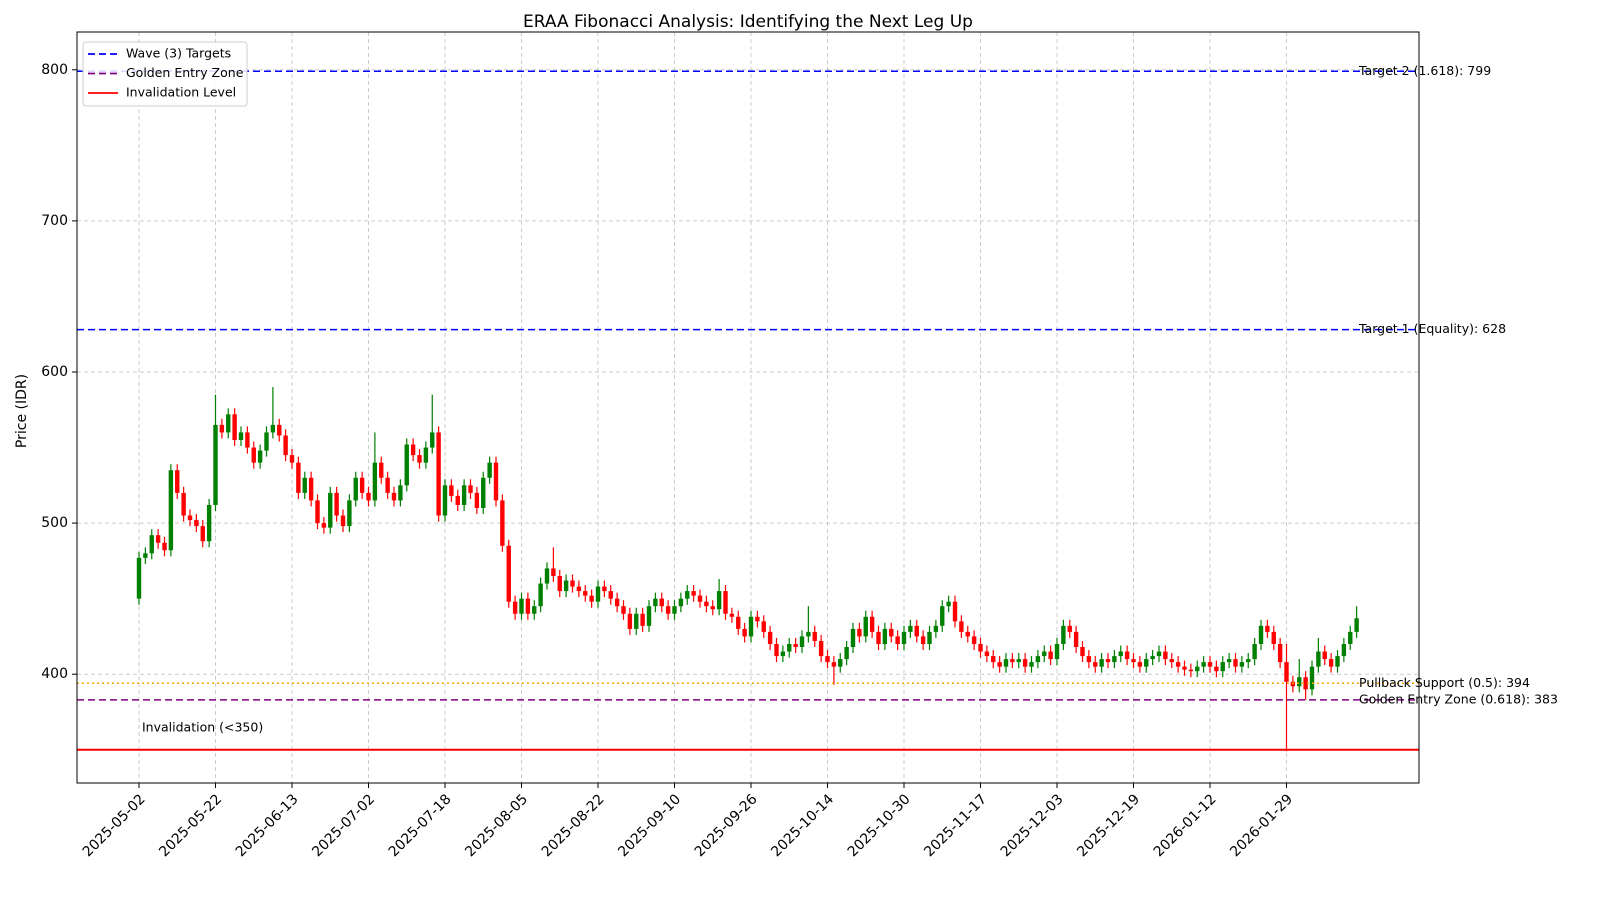 This screenshot has width=1600, height=904. What do you see at coordinates (1444, 682) in the screenshot?
I see `level-label: Pullback Support (0.5): 394` at bounding box center [1444, 682].